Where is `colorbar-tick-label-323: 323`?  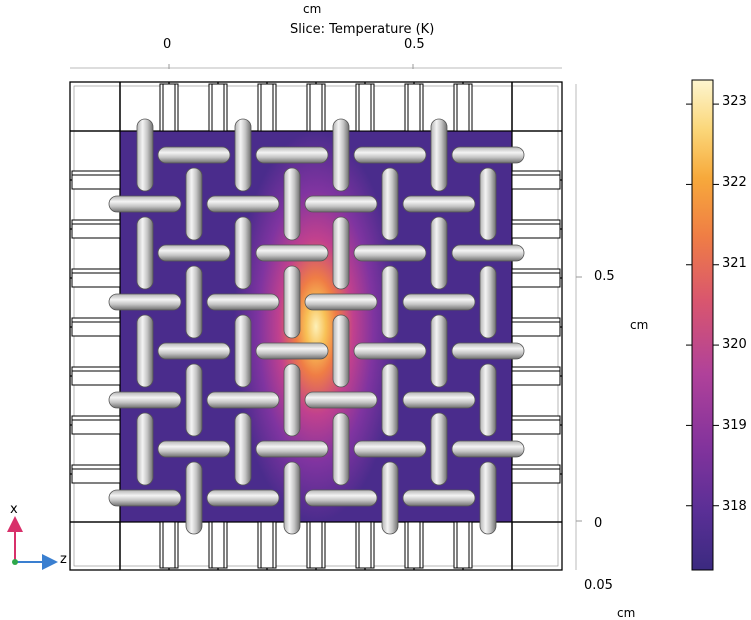 colorbar-tick-label-323: 323 is located at coordinates (734, 101).